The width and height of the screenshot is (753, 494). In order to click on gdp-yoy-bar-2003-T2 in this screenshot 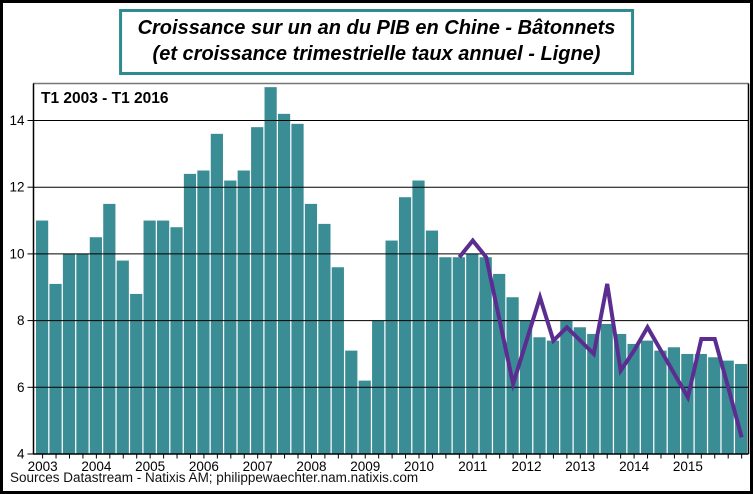, I will do `click(55, 368)`.